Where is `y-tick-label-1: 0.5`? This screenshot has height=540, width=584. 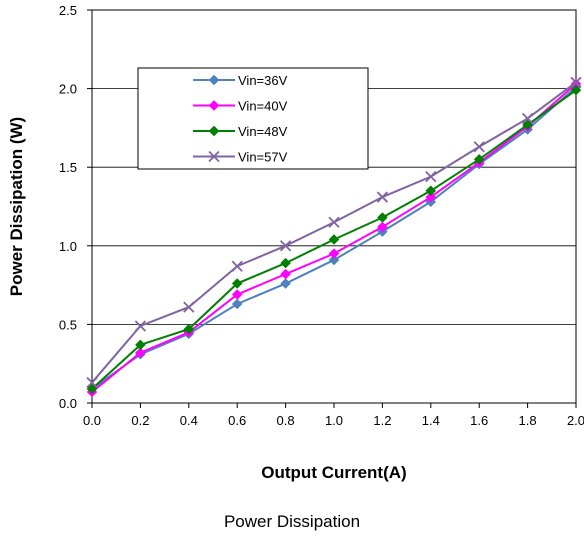
y-tick-label-1: 0.5 is located at coordinates (68, 324).